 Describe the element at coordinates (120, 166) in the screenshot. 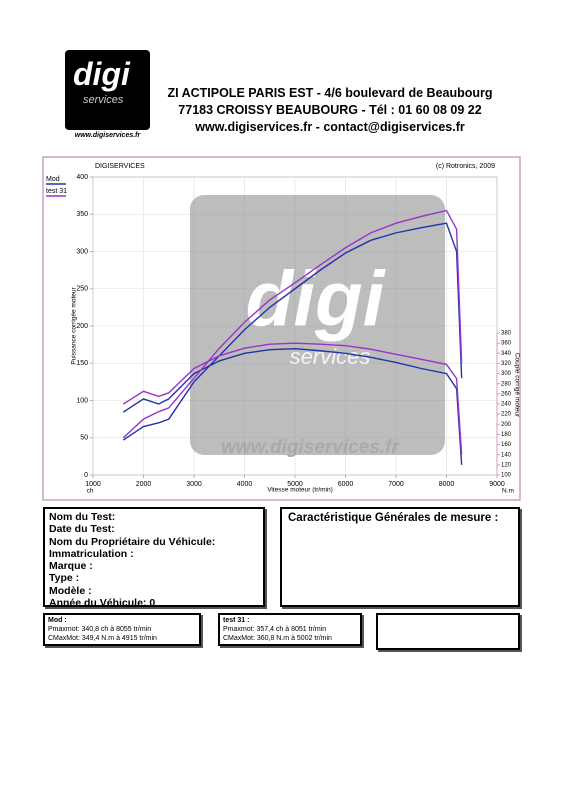

I see `chart-title: DIGISERVICES` at that location.